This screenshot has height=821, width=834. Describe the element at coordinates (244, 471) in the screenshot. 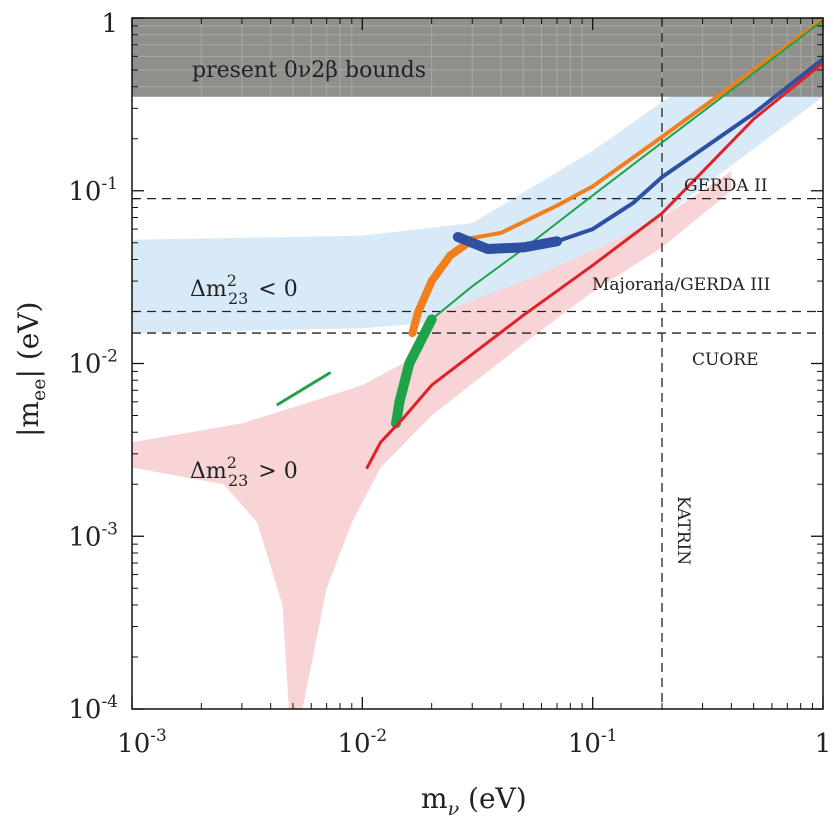

I see `normal-region-label: Δm2 23 > 0` at that location.